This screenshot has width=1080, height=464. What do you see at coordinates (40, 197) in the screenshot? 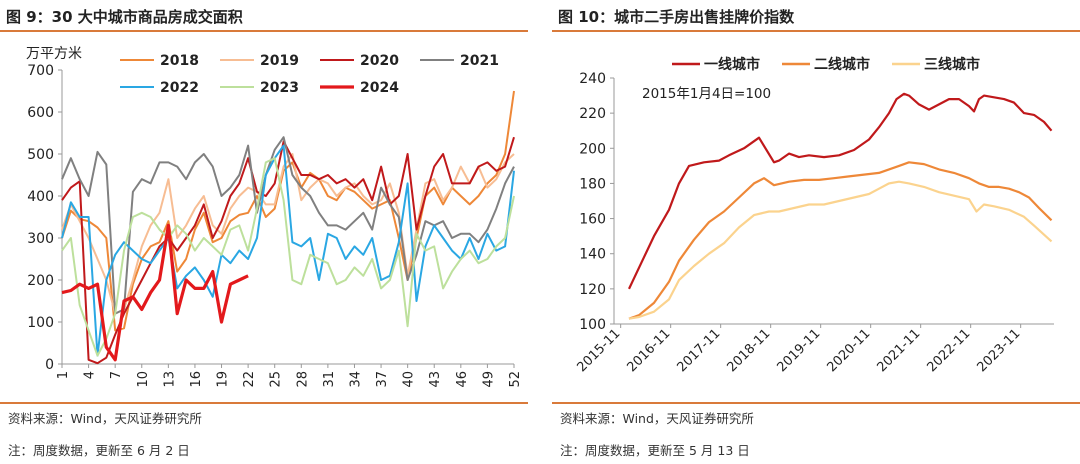
I see `y-tick-label: 400` at bounding box center [40, 197].